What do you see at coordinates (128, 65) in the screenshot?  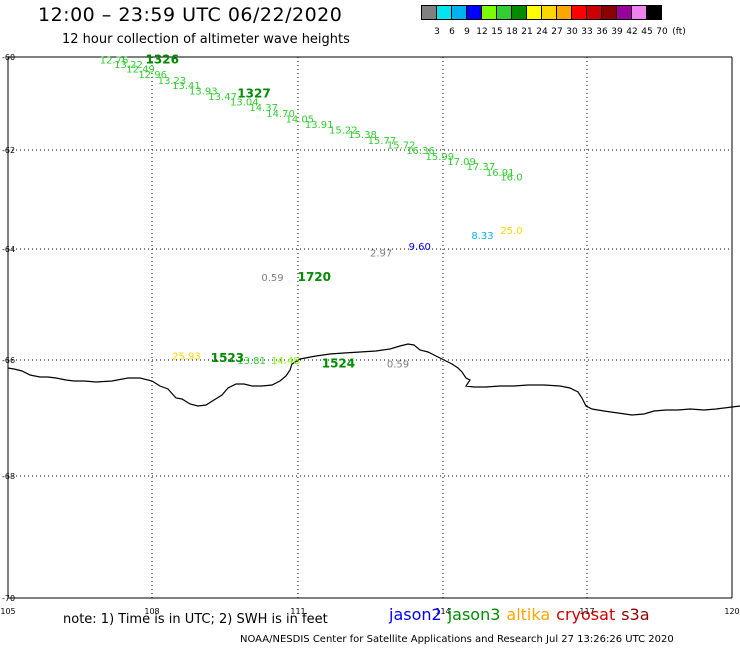 I see `swh-label: 13.22` at bounding box center [128, 65].